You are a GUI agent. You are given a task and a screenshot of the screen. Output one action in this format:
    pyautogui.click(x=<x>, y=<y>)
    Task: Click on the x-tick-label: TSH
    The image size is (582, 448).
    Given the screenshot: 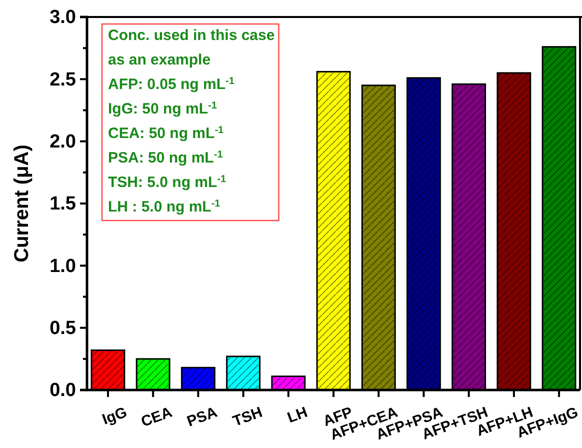 What is the action you would take?
    pyautogui.click(x=247, y=417)
    